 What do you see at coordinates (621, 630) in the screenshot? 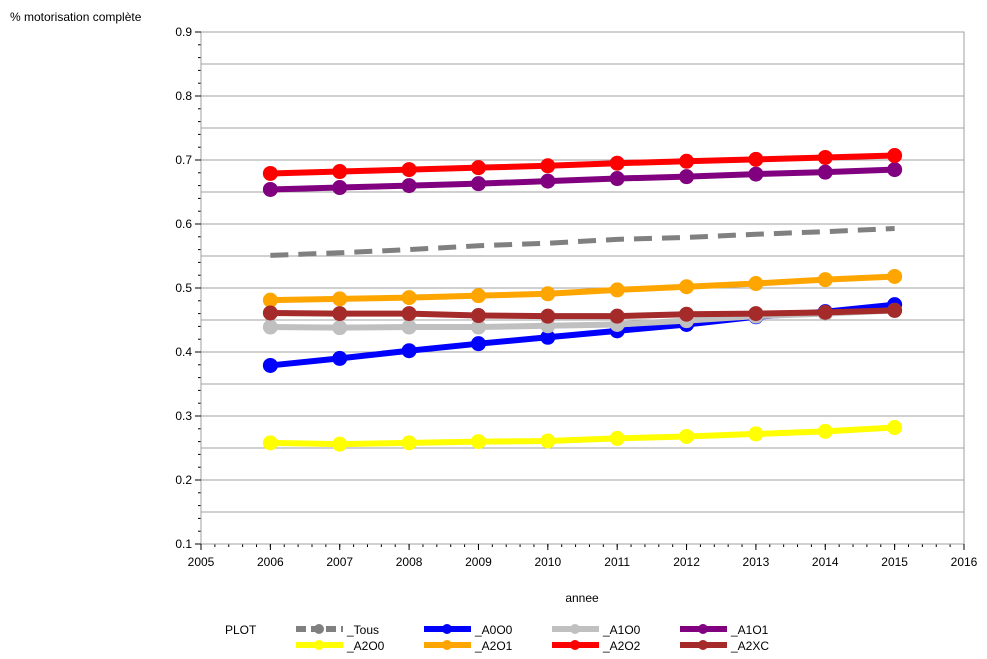
I see `legend-label: _A1O0` at bounding box center [621, 630].